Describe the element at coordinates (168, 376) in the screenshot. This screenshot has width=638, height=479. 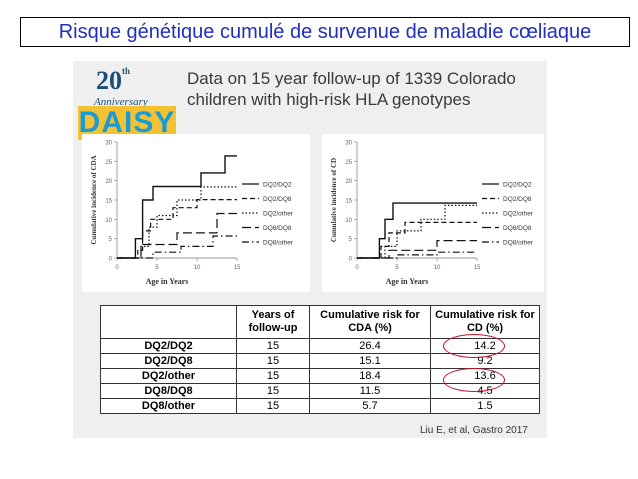
I see `table-cell: DQ2/other` at that location.